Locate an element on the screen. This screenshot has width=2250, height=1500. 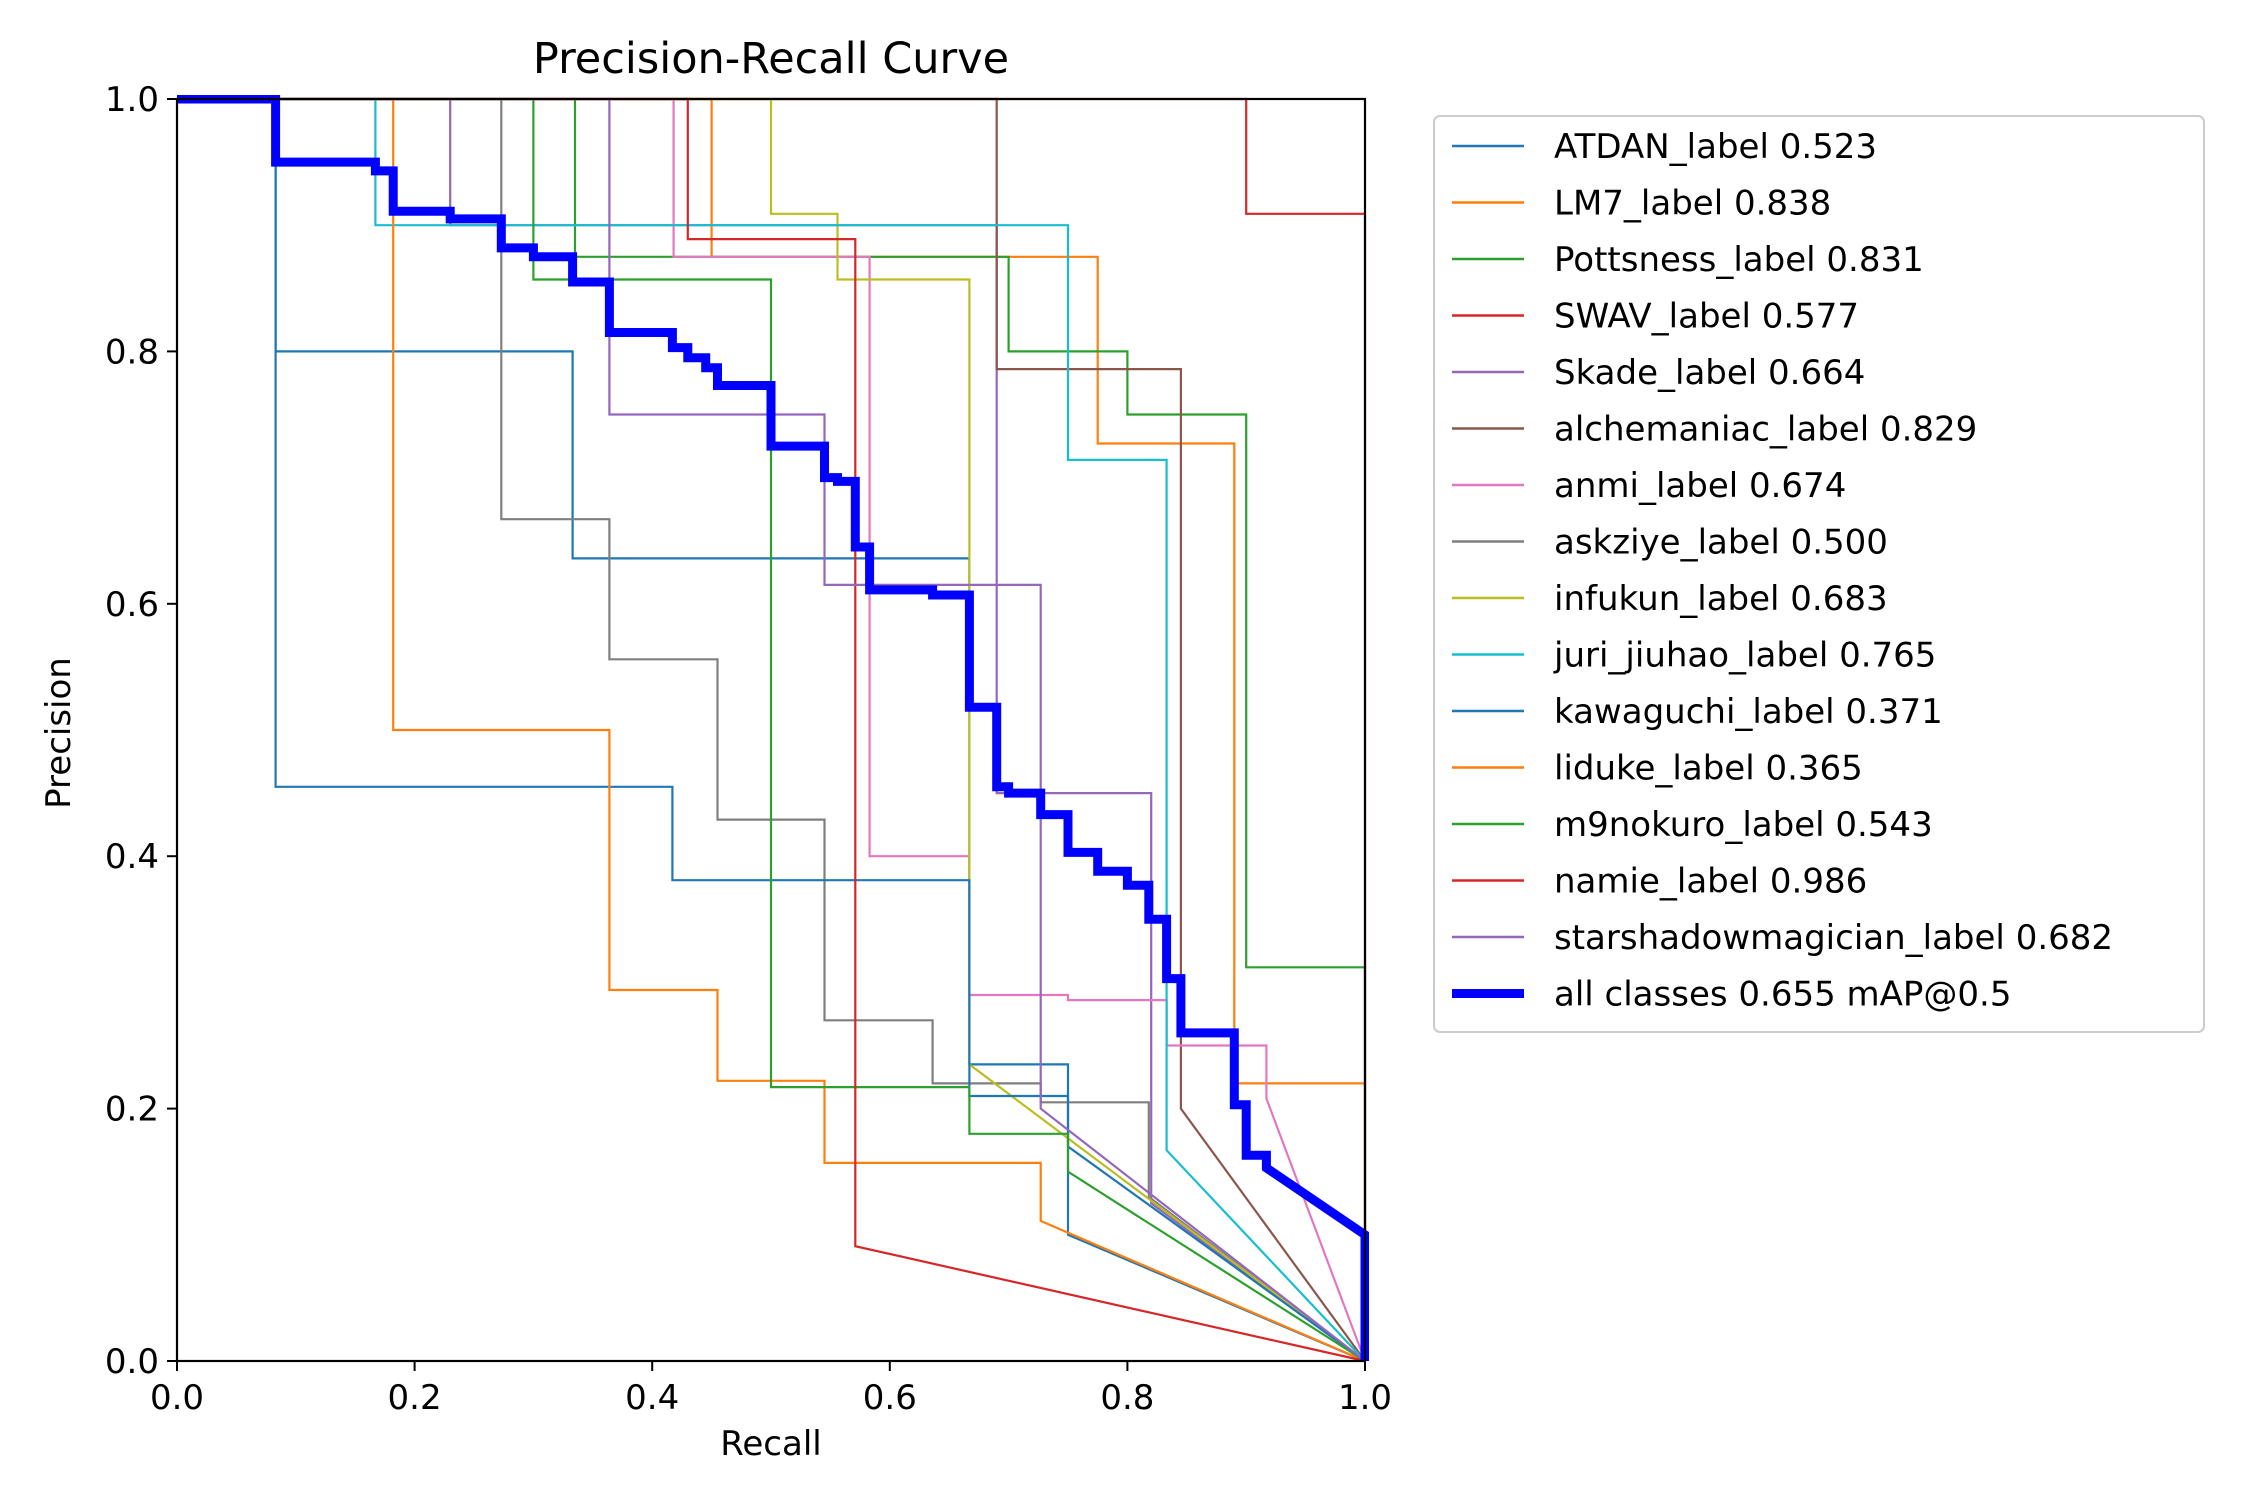
legend-item: kawaguchi_label 0.371 is located at coordinates (1697, 712).